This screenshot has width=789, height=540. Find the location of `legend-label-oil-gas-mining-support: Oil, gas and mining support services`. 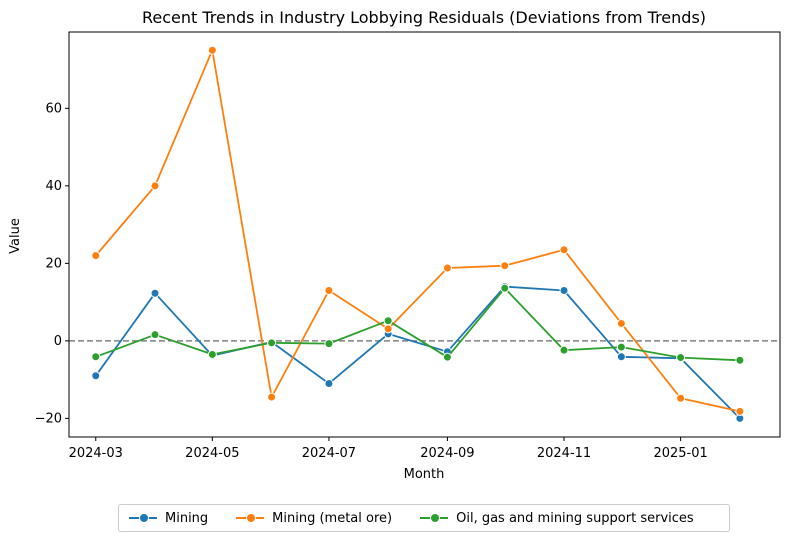

legend-label-oil-gas-mining-support: Oil, gas and mining support services is located at coordinates (575, 518).